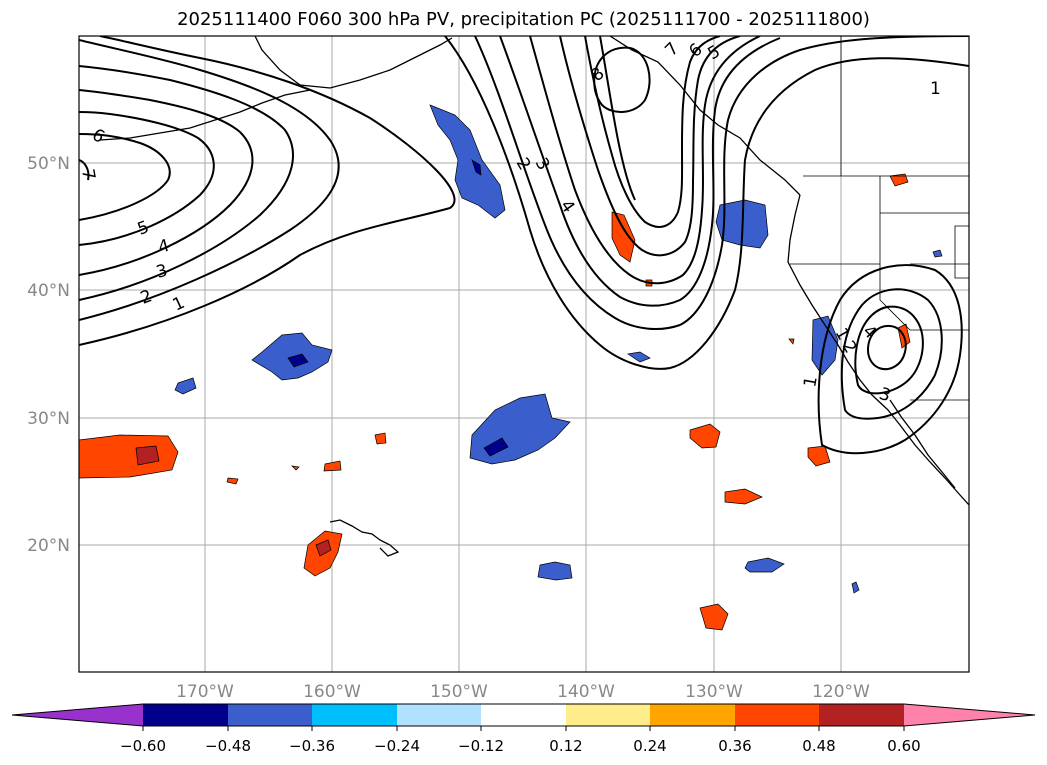 The width and height of the screenshot is (1047, 765). I want to click on coastline-hawaii, so click(364, 538).